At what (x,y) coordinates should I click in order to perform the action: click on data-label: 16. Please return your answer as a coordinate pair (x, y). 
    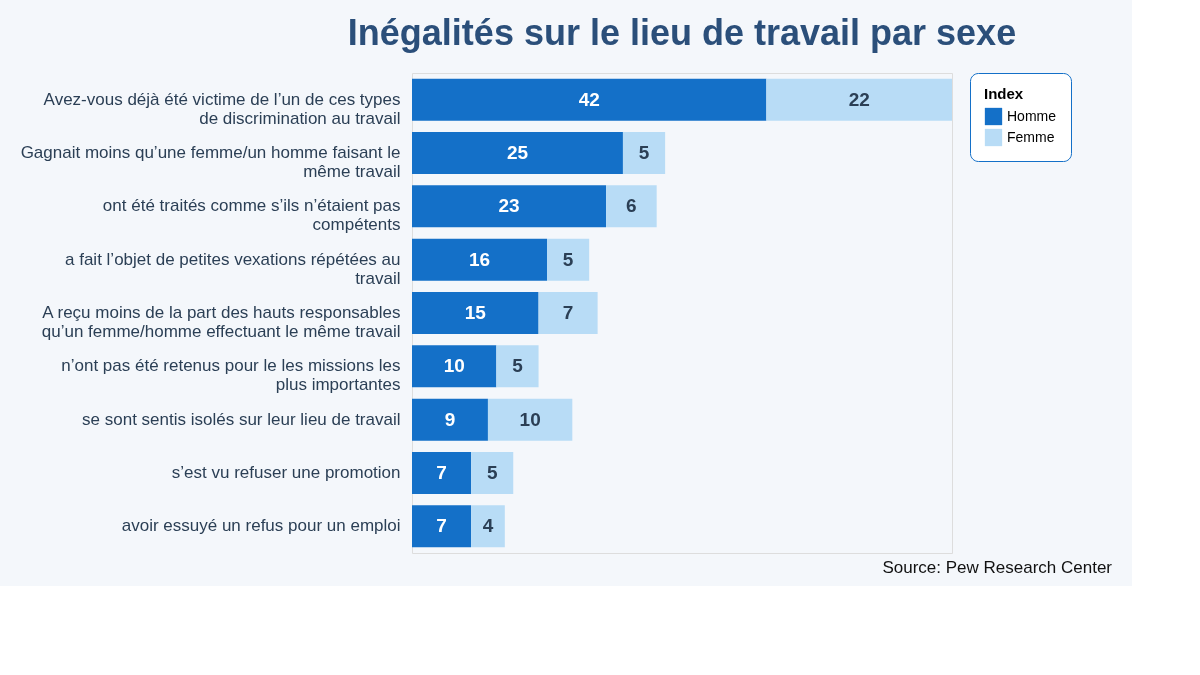
    Looking at the image, I should click on (479, 259).